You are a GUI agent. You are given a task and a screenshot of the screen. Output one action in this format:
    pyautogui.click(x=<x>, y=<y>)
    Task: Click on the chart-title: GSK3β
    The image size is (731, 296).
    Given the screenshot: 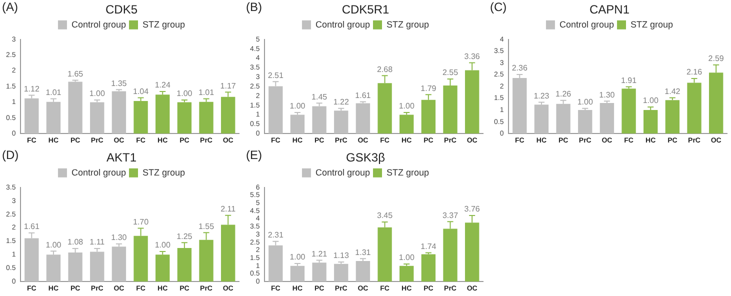 What is the action you would take?
    pyautogui.click(x=366, y=157)
    